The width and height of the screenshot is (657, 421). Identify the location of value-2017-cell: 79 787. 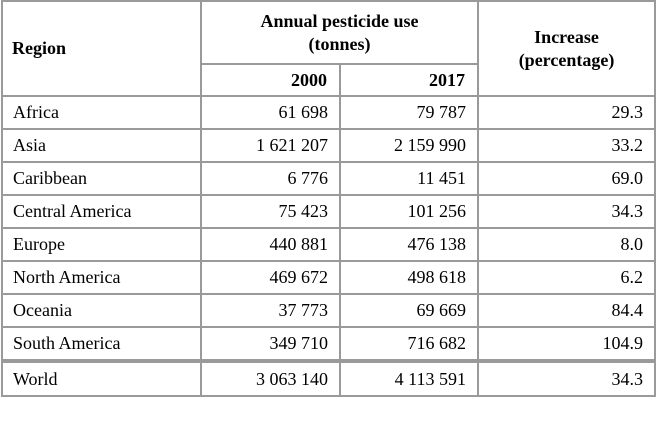
(409, 112).